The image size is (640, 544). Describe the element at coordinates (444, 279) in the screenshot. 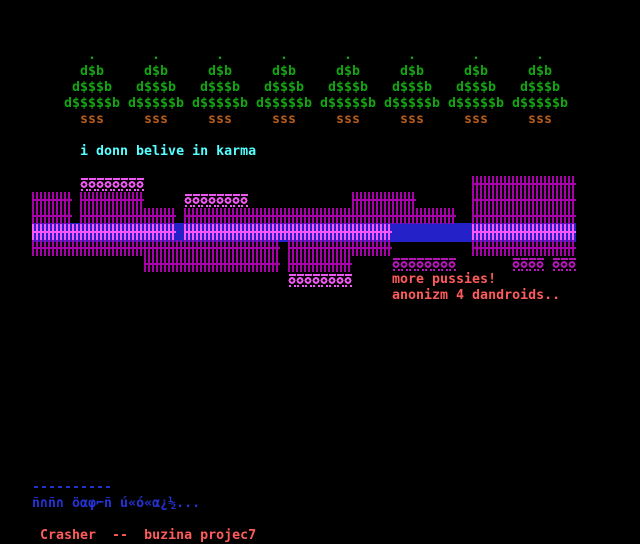

I see `more-pussies-message: more pussies!` at that location.